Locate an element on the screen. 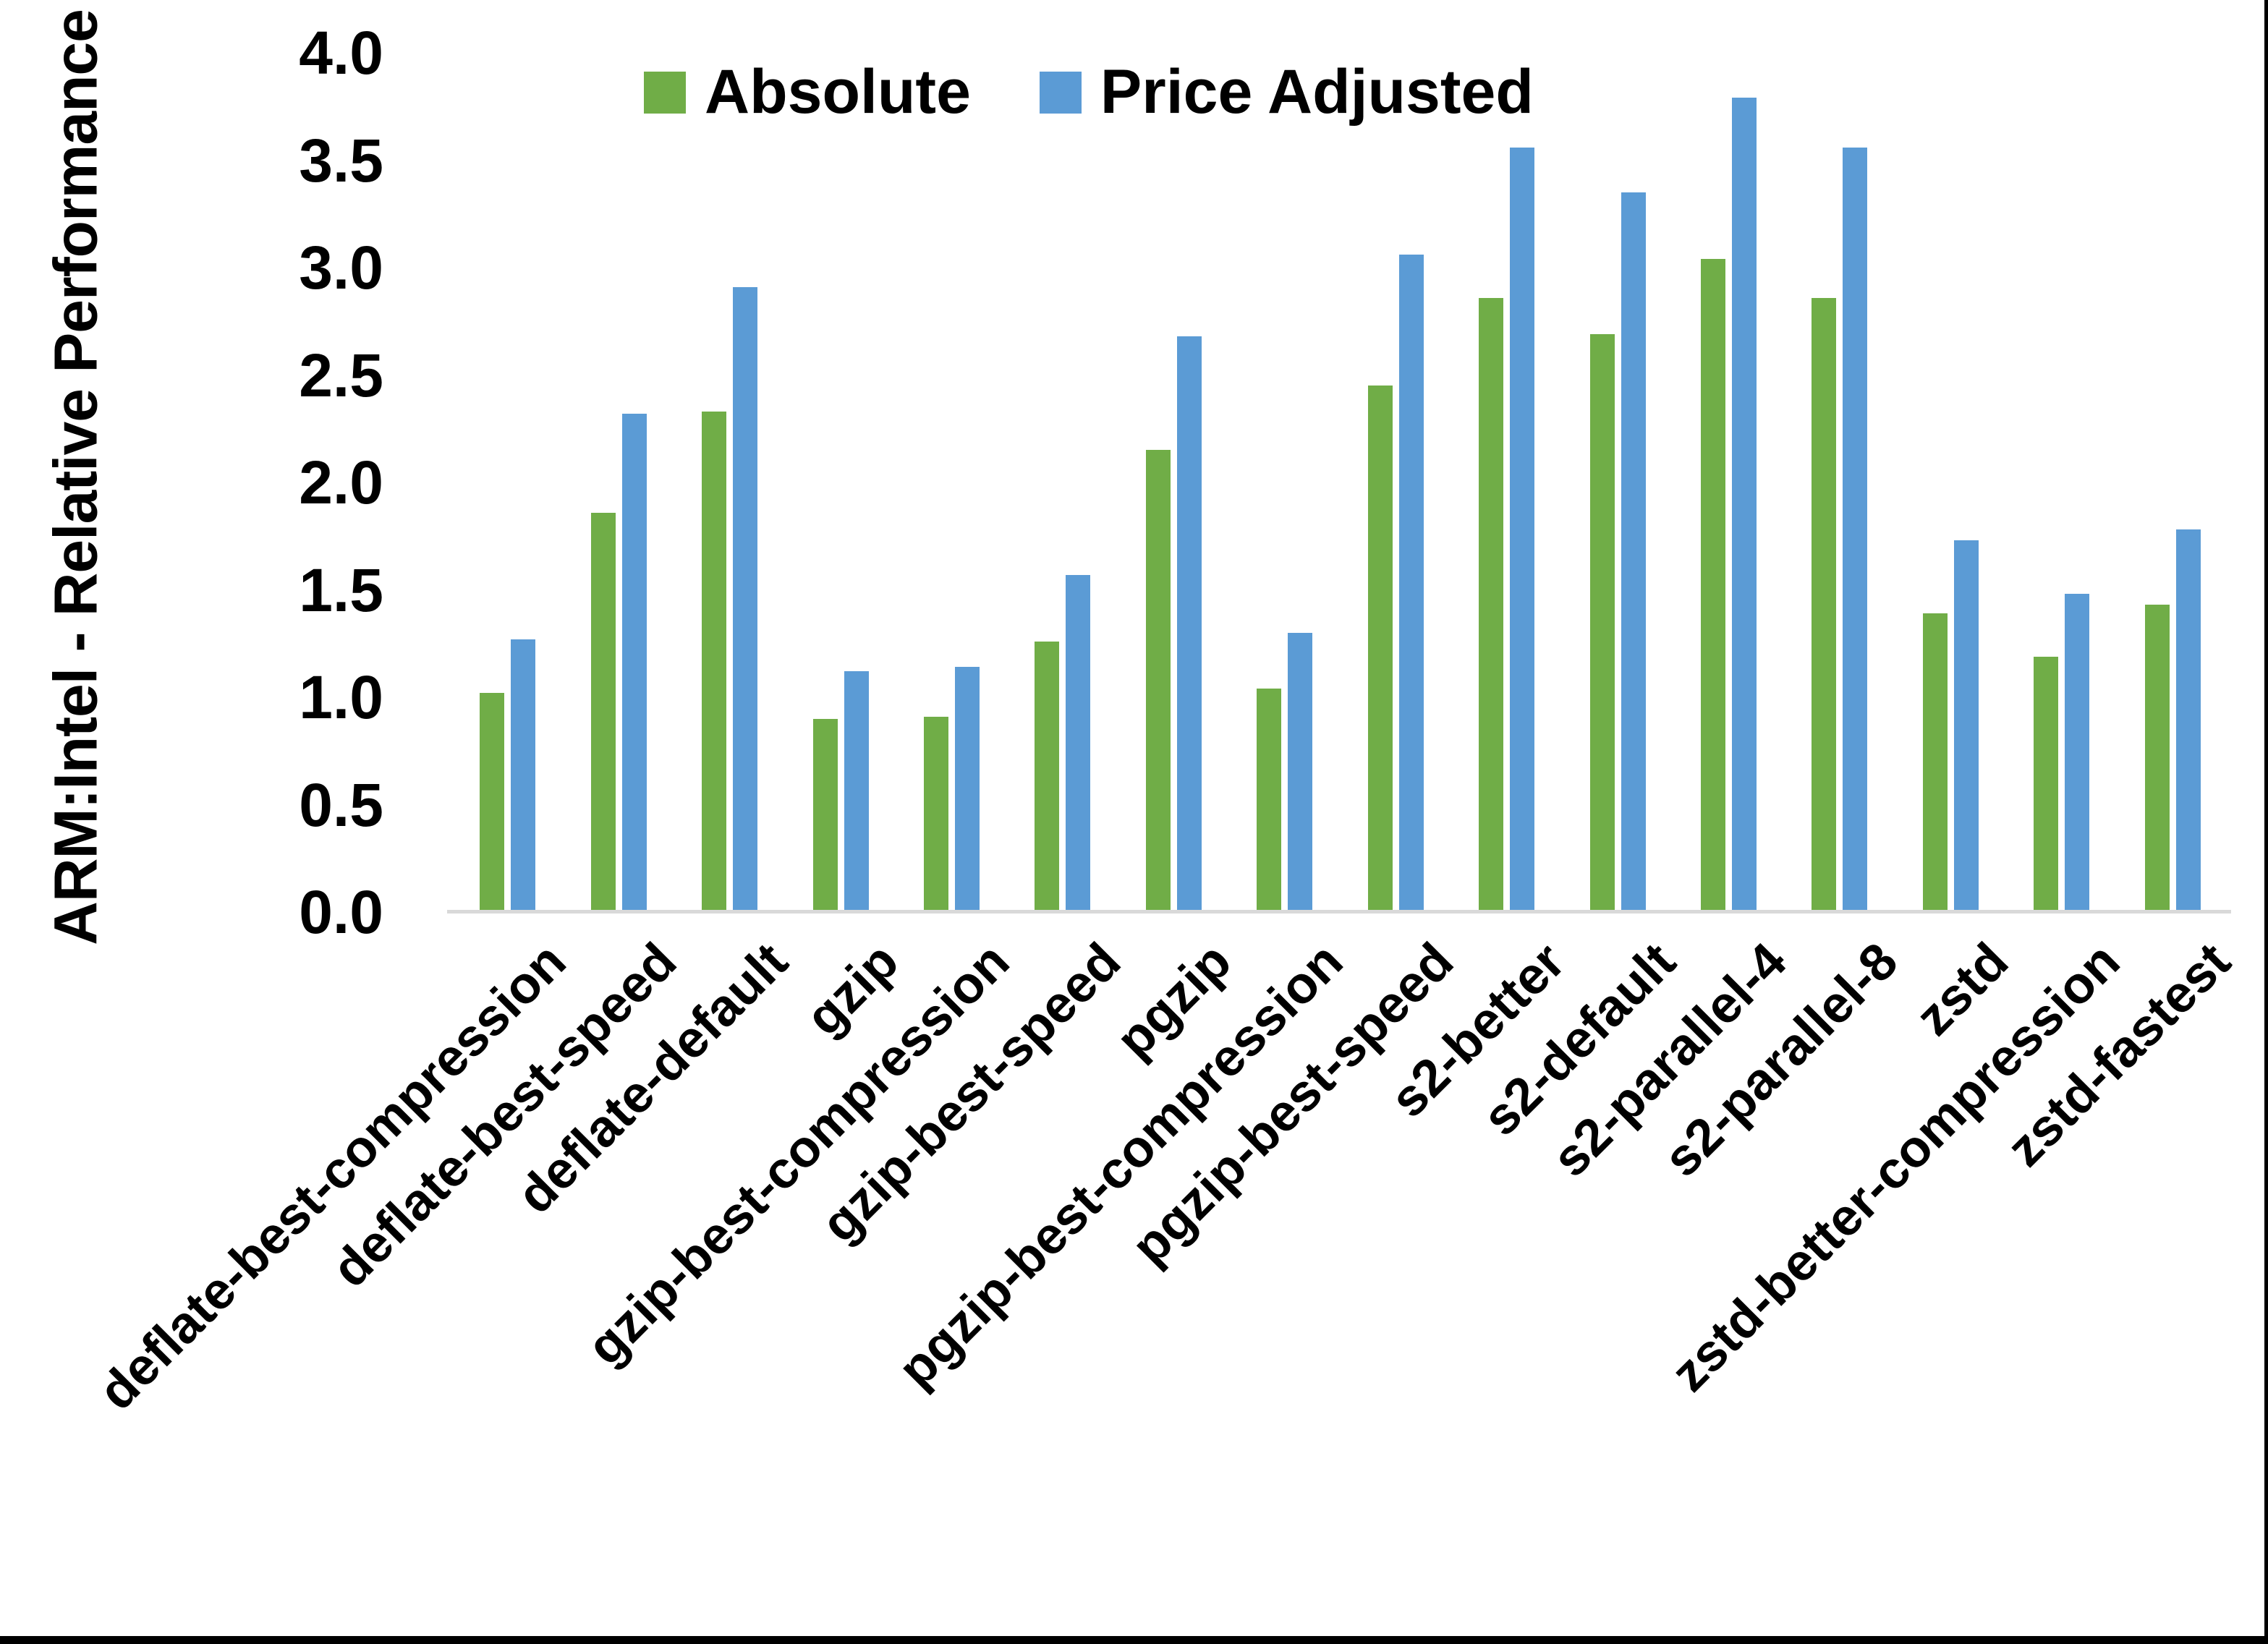 The height and width of the screenshot is (1644, 2268). legend-item-absolute: Absolute is located at coordinates (807, 92).